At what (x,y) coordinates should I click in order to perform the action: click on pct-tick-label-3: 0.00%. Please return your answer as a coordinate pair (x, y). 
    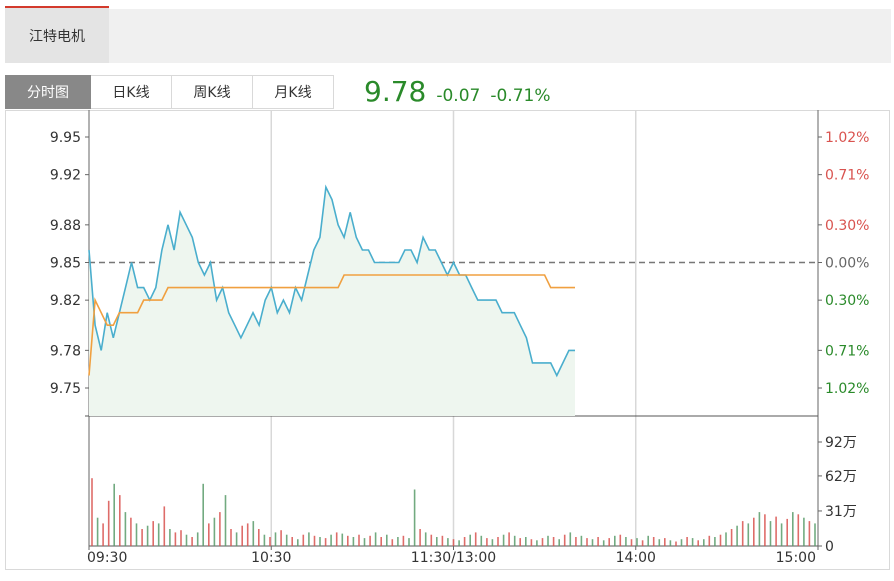
    Looking at the image, I should click on (847, 264).